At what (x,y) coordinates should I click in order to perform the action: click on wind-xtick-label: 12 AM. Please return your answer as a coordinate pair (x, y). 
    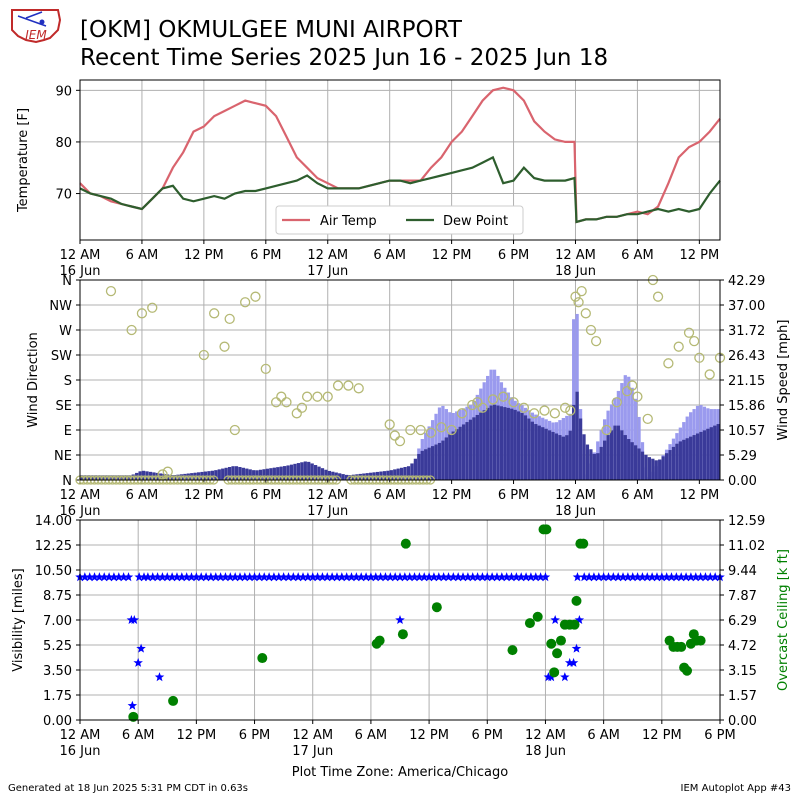
    Looking at the image, I should click on (327, 495).